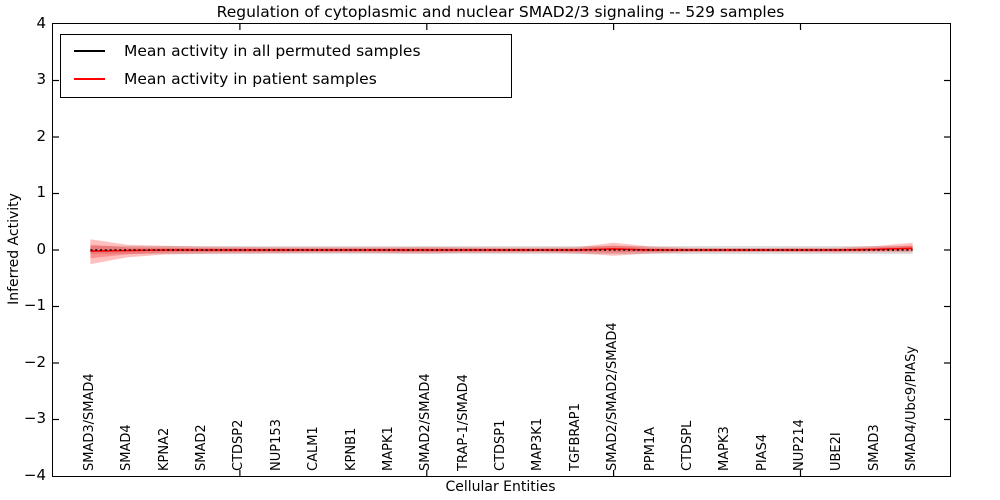 The image size is (1000, 500). What do you see at coordinates (201, 447) in the screenshot?
I see `x-tick-label: SMAD2` at bounding box center [201, 447].